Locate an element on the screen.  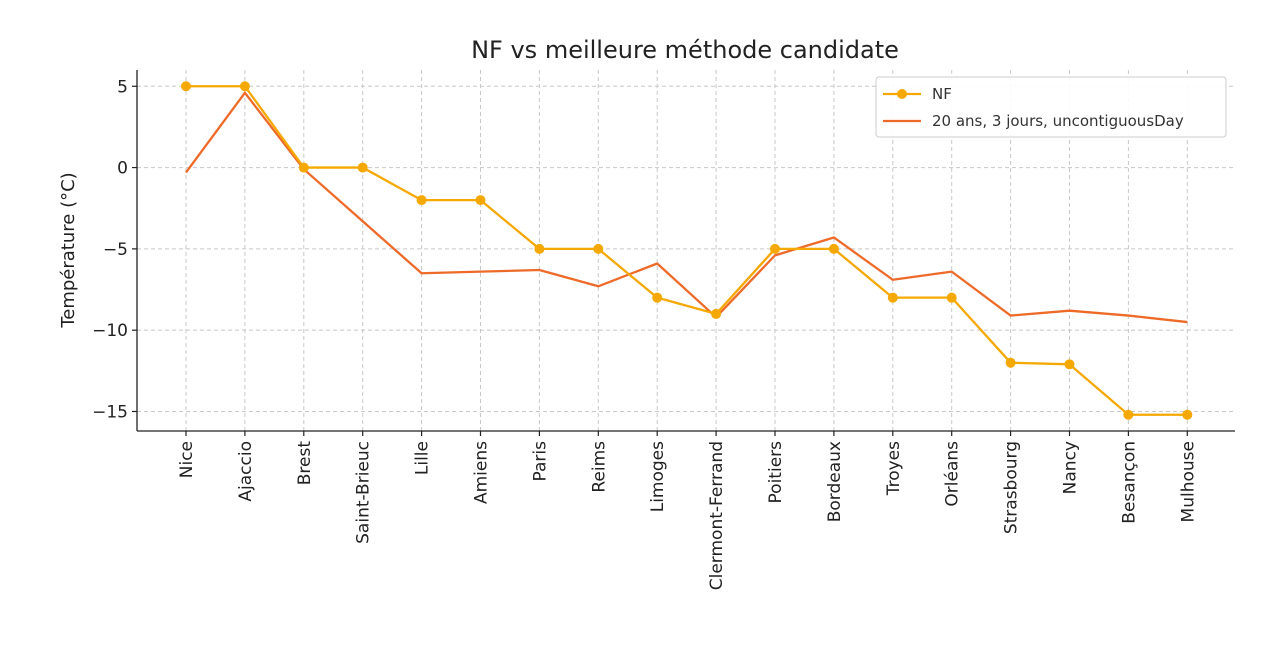
y-tick-label: −15 is located at coordinates (110, 412).